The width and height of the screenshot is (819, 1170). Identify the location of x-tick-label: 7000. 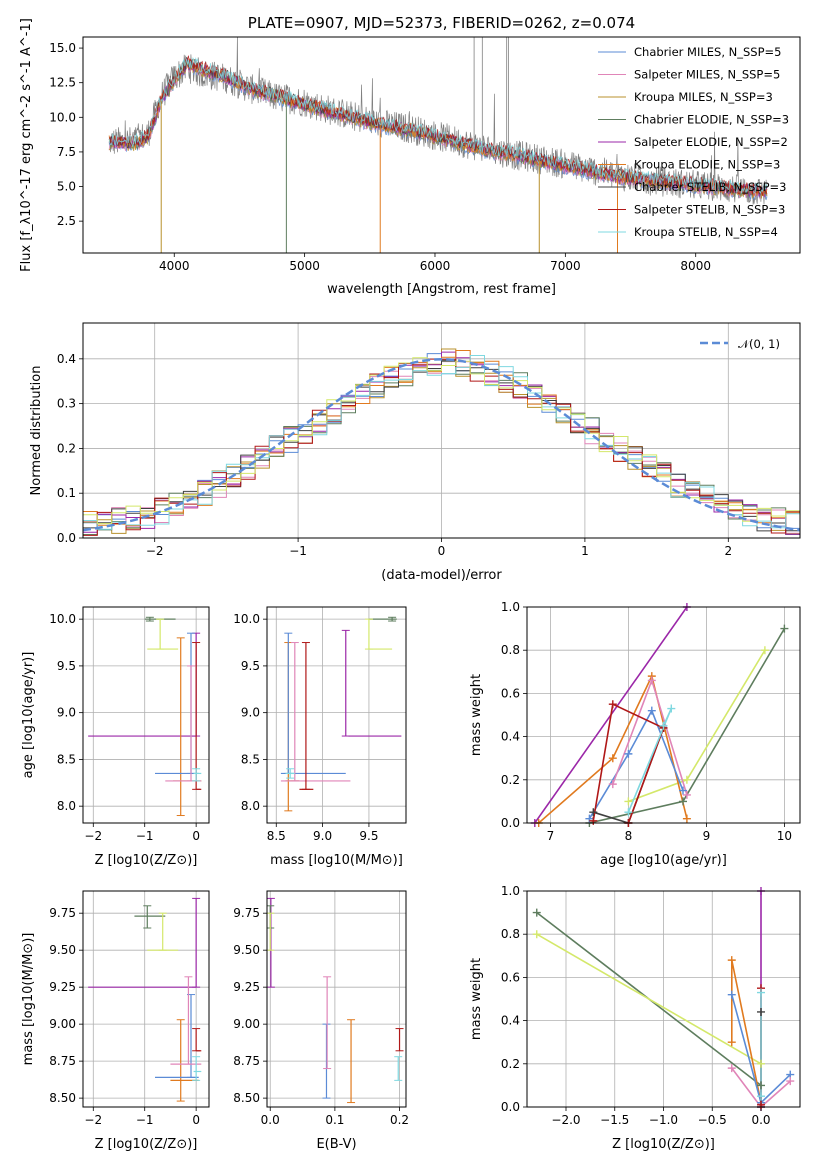
(565, 266).